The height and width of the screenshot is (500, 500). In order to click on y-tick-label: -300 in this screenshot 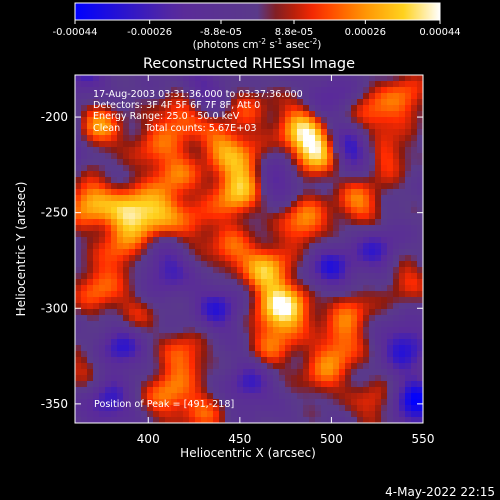, I will do `click(54, 308)`.